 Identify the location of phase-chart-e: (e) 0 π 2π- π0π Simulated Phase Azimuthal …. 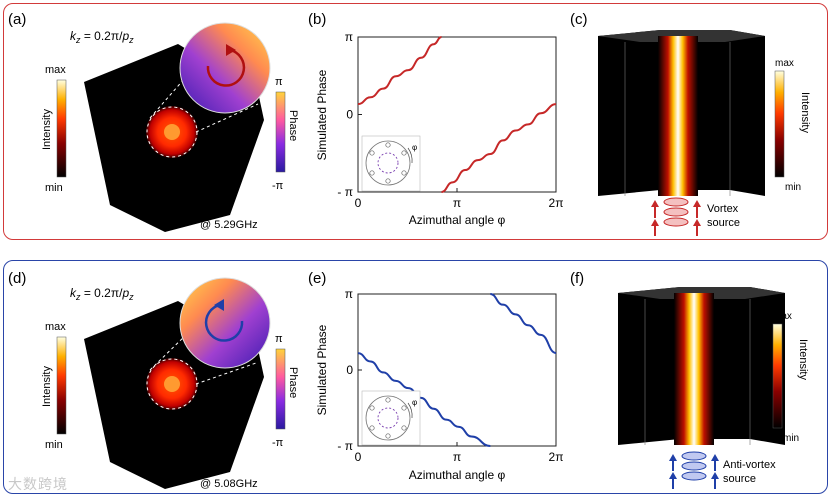
(435, 376).